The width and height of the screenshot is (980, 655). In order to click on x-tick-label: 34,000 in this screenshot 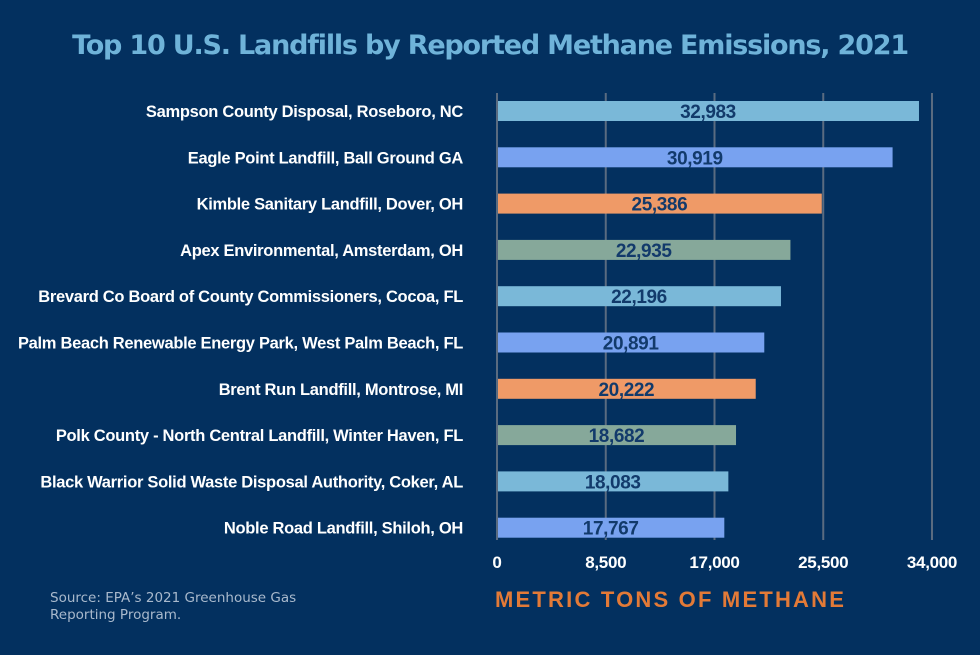, I will do `click(932, 562)`.